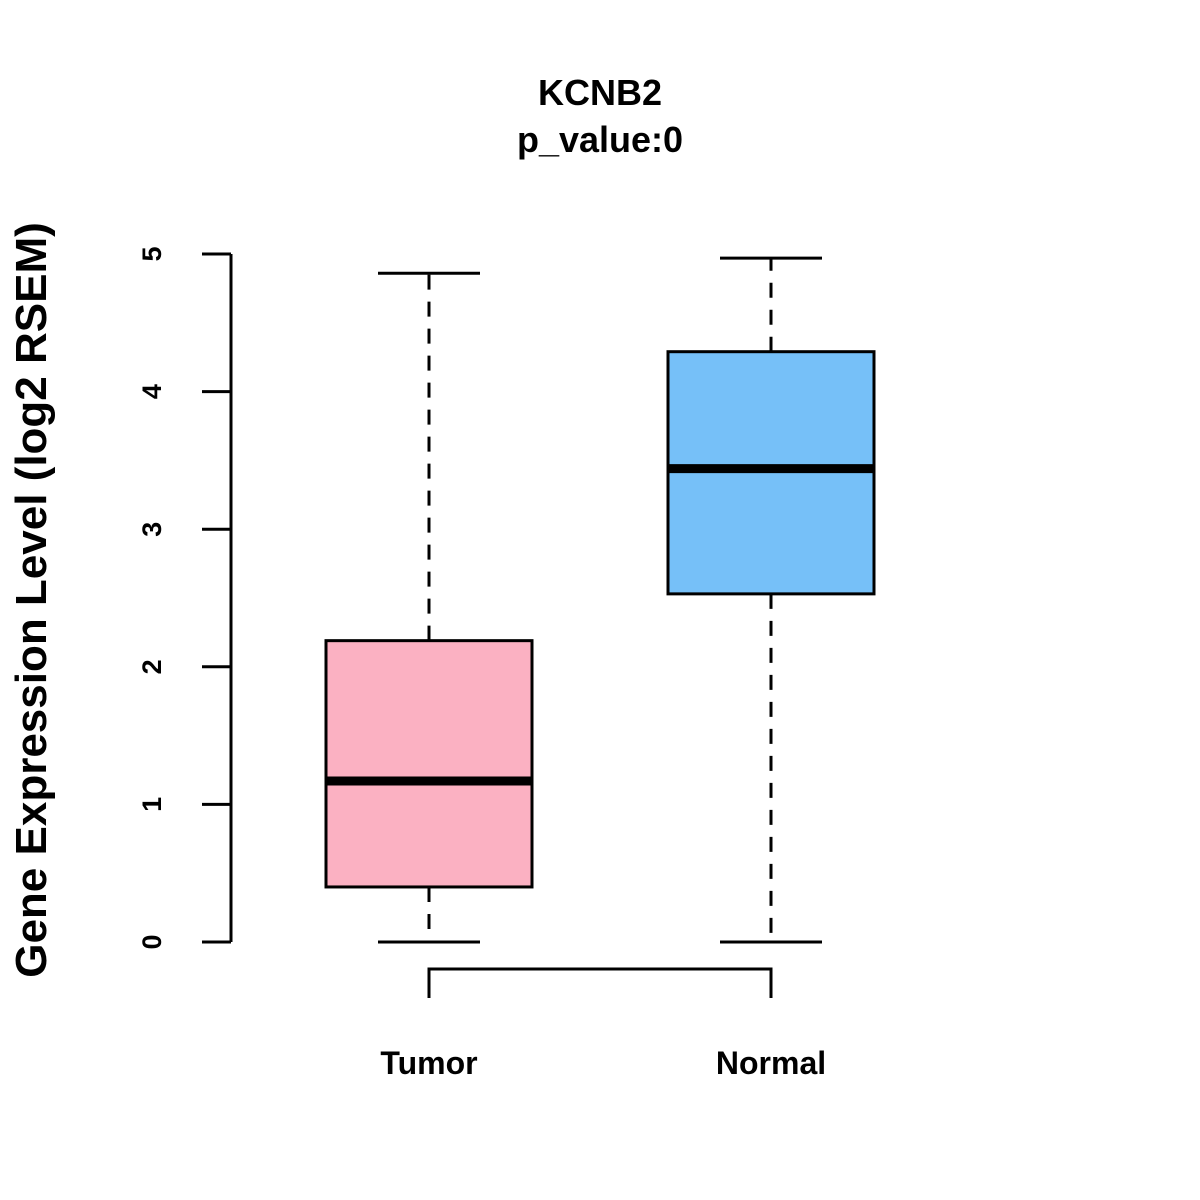 This screenshot has height=1200, width=1200. What do you see at coordinates (152, 391) in the screenshot?
I see `y-tick-label: 4` at bounding box center [152, 391].